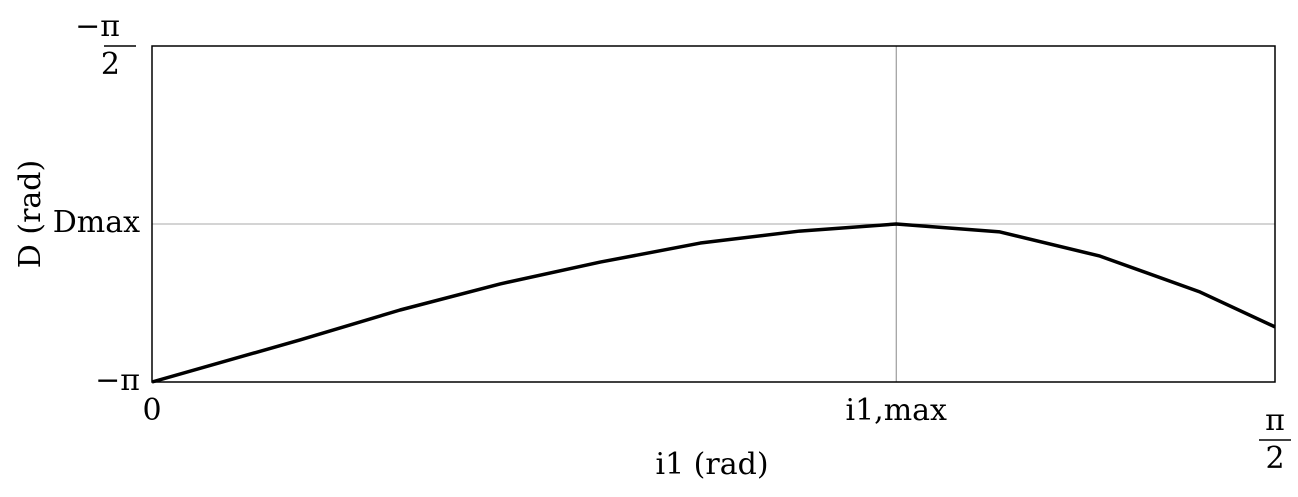  I want to click on y-tick-label: Dmax, so click(96, 222).